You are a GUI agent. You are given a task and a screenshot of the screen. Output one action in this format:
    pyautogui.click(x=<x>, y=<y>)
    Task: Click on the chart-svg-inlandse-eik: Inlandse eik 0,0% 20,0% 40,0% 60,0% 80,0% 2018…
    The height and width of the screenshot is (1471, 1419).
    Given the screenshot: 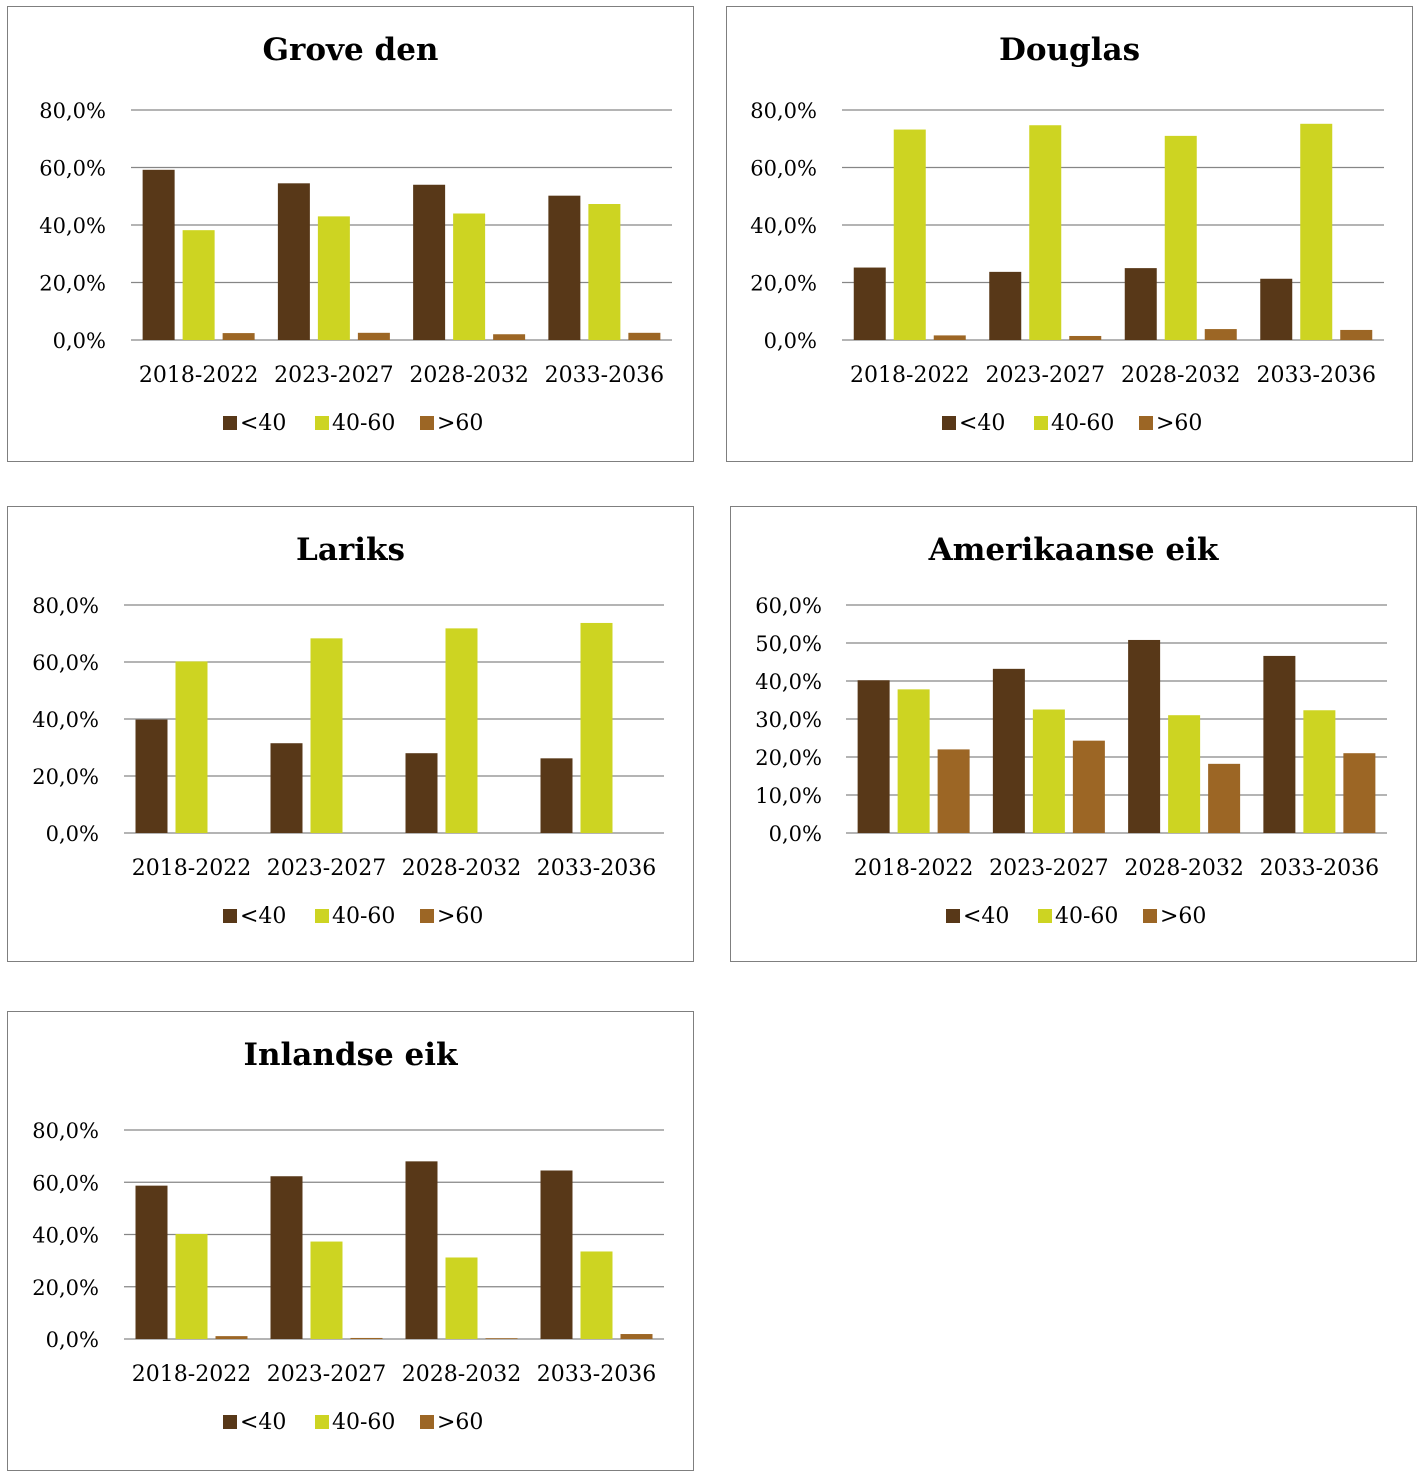 What is the action you would take?
    pyautogui.click(x=348, y=1236)
    